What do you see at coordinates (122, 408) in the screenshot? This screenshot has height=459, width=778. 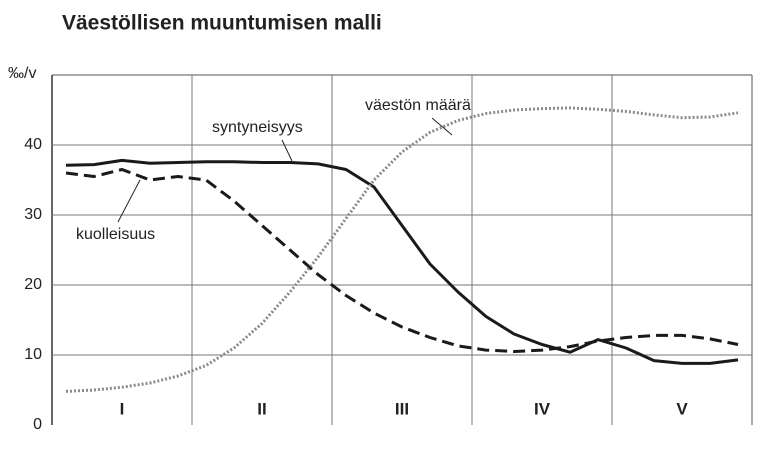 I see `x-tick-label: I` at bounding box center [122, 408].